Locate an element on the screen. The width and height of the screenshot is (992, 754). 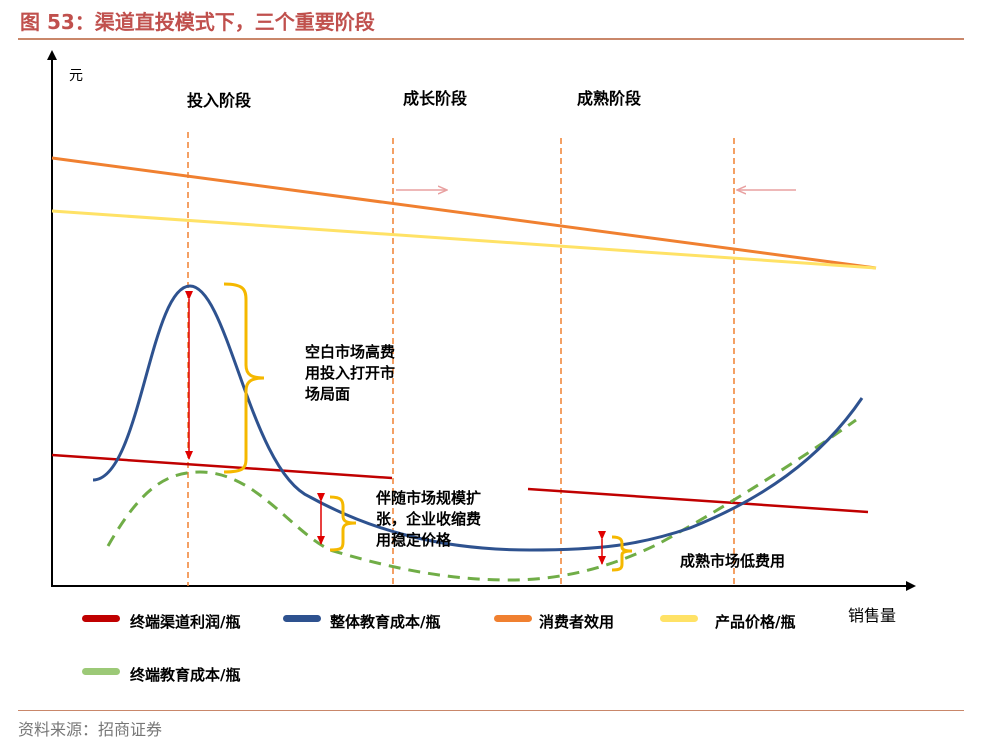
legend-item-overall-cost: 整体教育成本/瓶 is located at coordinates (361, 622).